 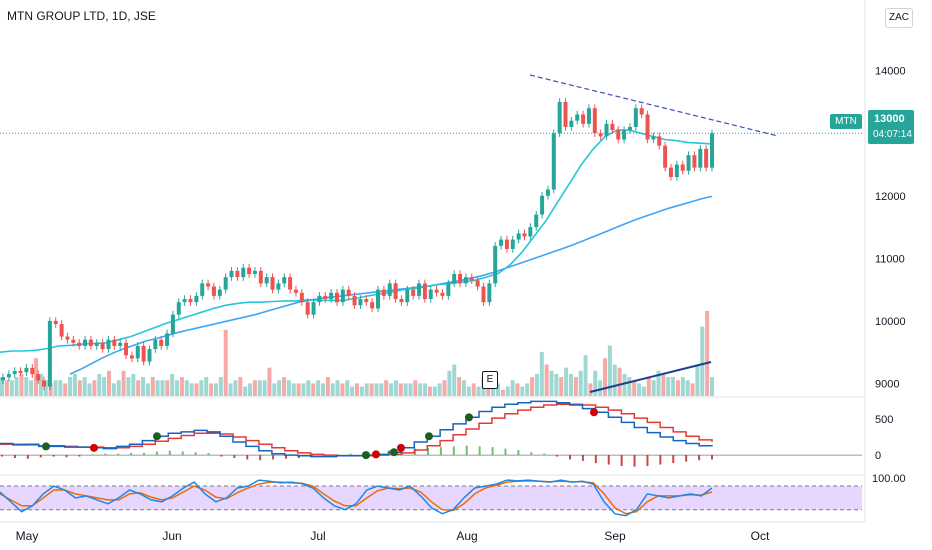 I want to click on stoch-rsi-pane: 100.00, so click(x=453, y=495).